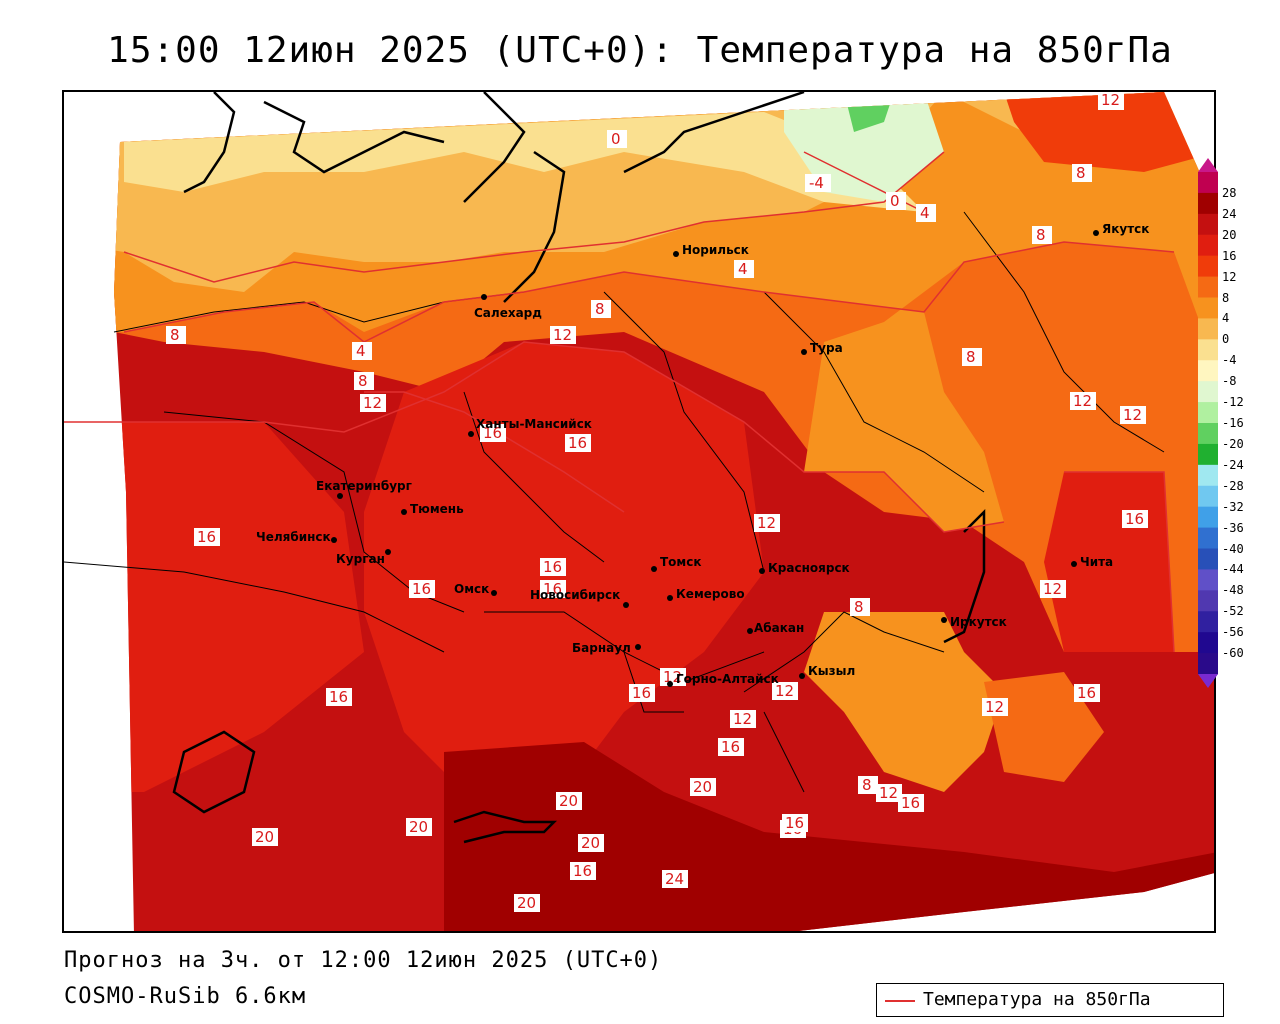 The width and height of the screenshot is (1280, 1024). What do you see at coordinates (1229, 276) in the screenshot?
I see `colorbar-label: 12` at bounding box center [1229, 276].